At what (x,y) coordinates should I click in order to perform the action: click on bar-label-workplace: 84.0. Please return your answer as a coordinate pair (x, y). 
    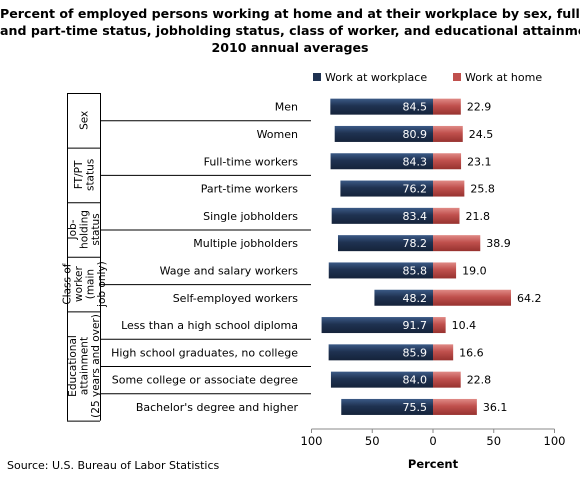
    Looking at the image, I should click on (415, 380).